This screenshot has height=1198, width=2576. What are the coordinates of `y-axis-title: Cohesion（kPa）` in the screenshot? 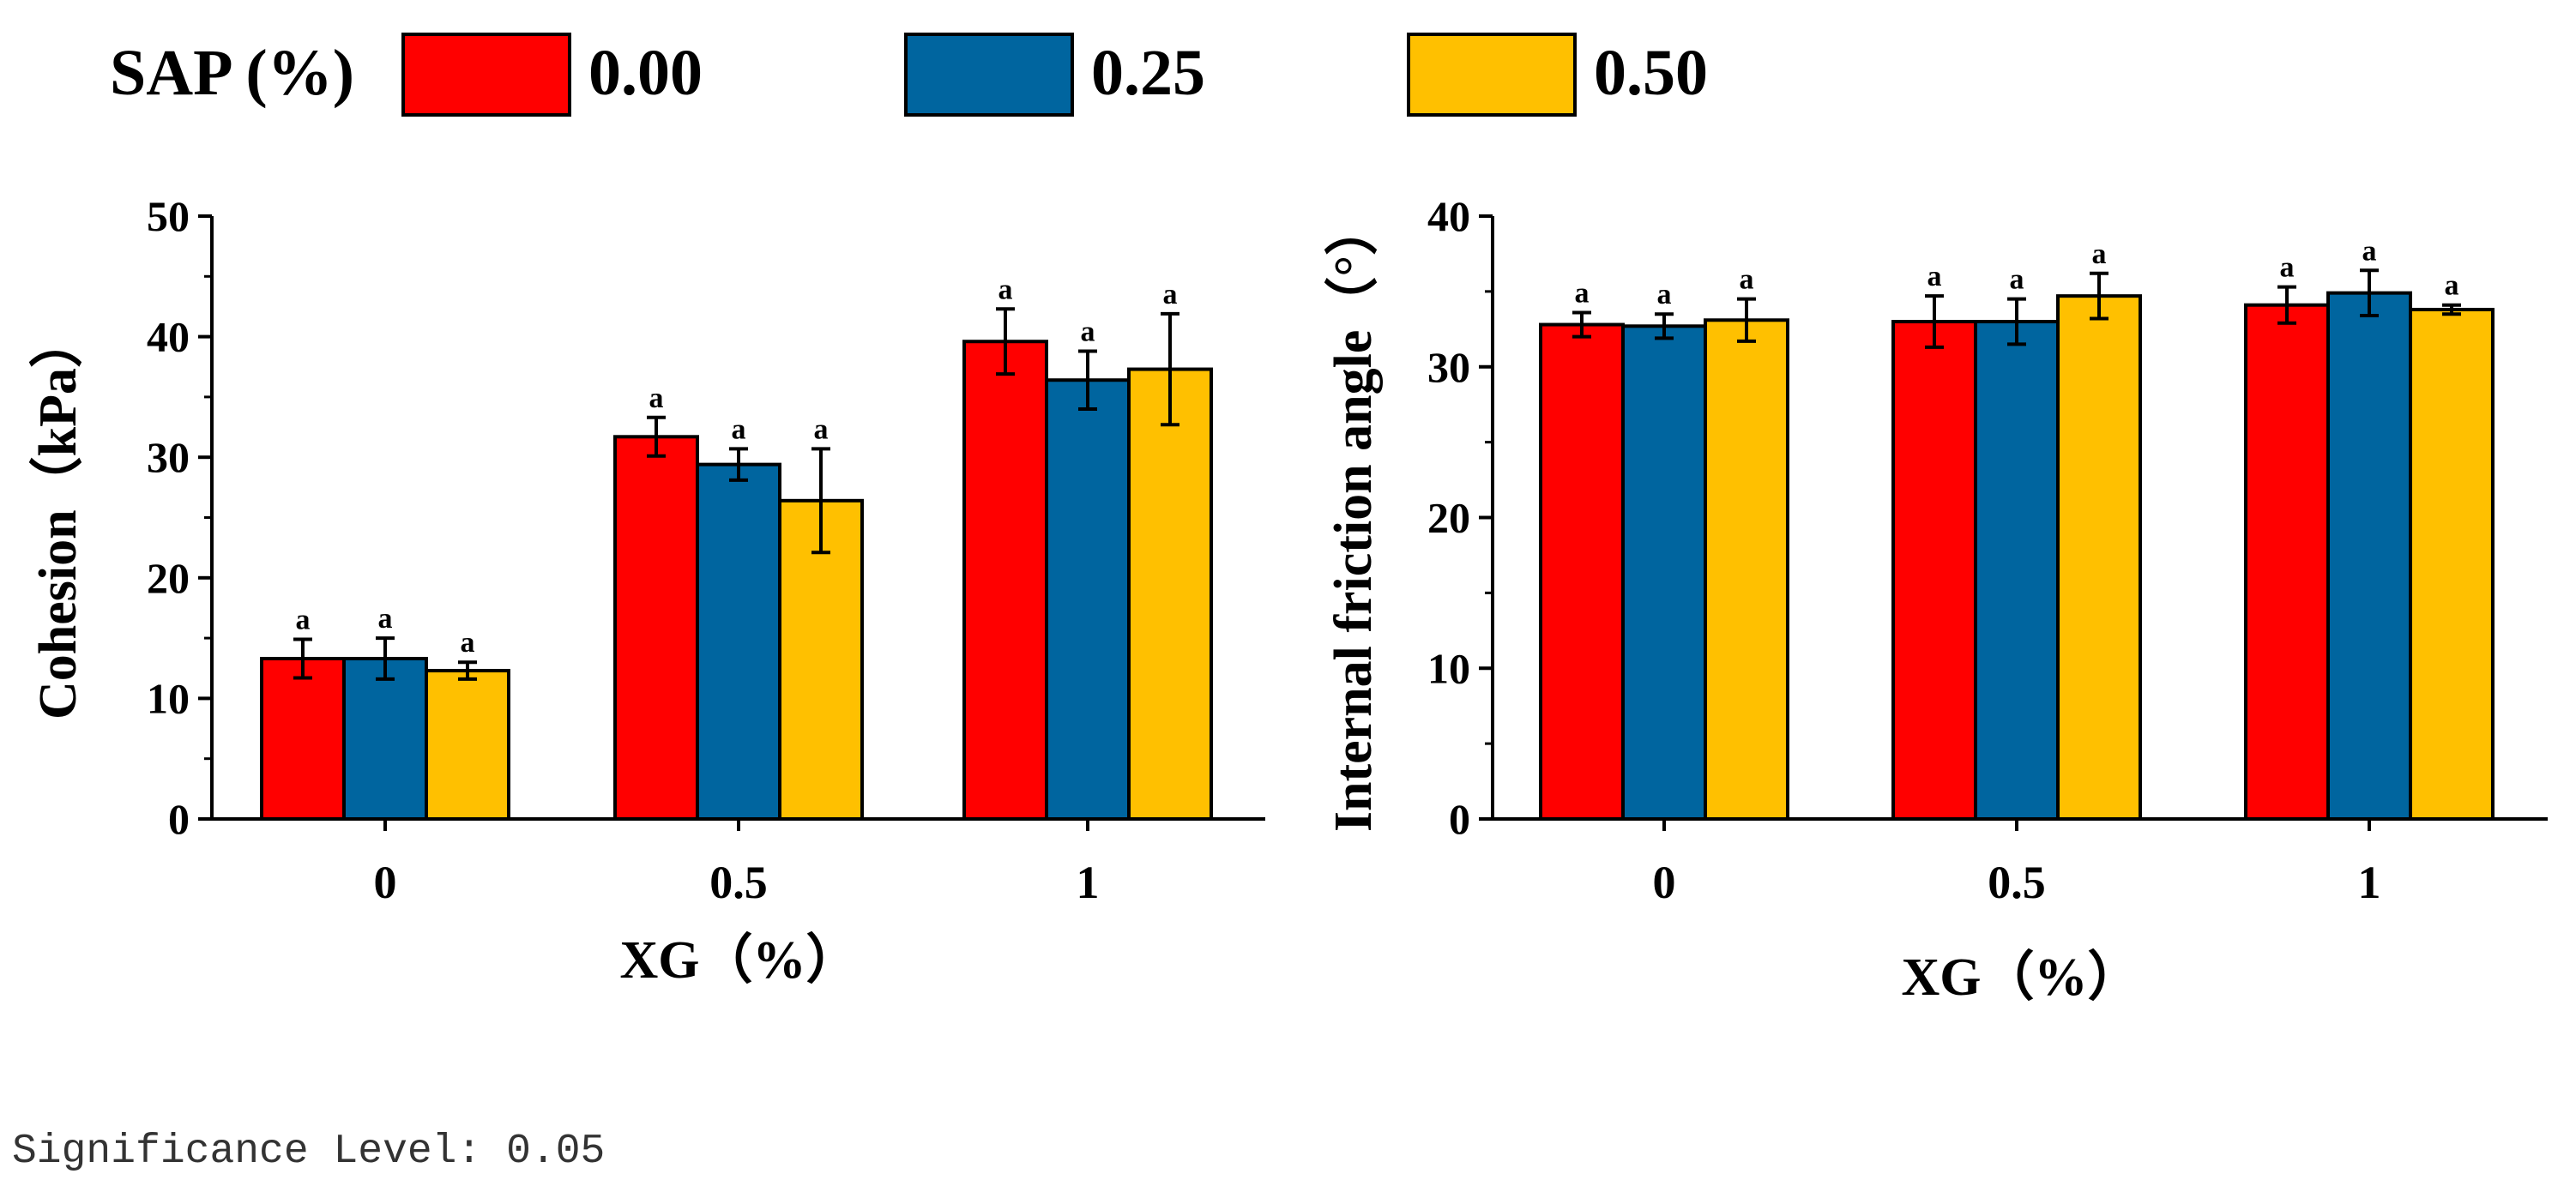 It's located at (57, 517).